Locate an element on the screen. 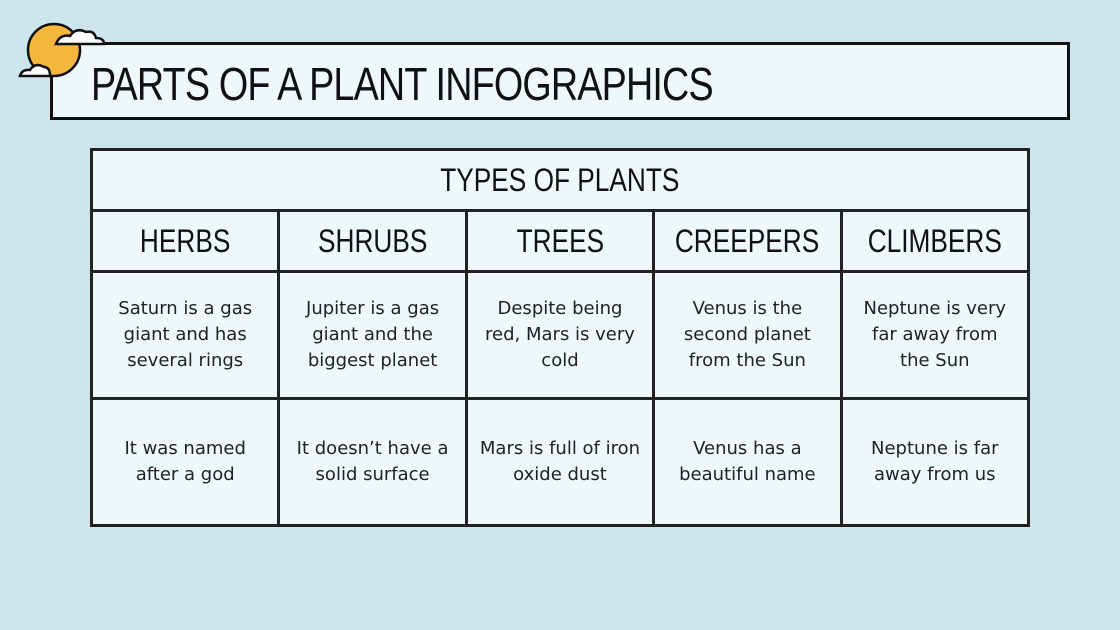  table-cell: Neptune is far away from us is located at coordinates (935, 462).